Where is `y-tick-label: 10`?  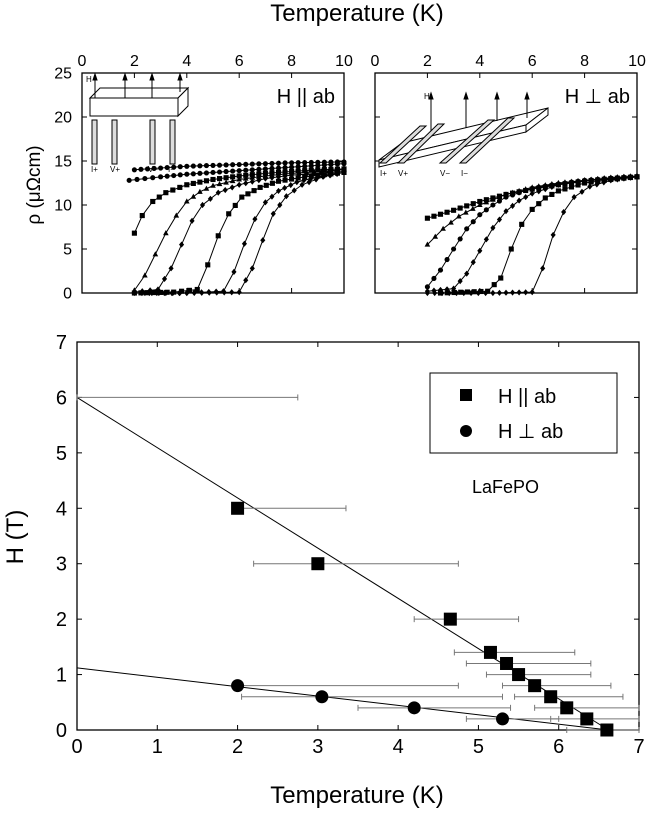
y-tick-label: 10 is located at coordinates (63, 206).